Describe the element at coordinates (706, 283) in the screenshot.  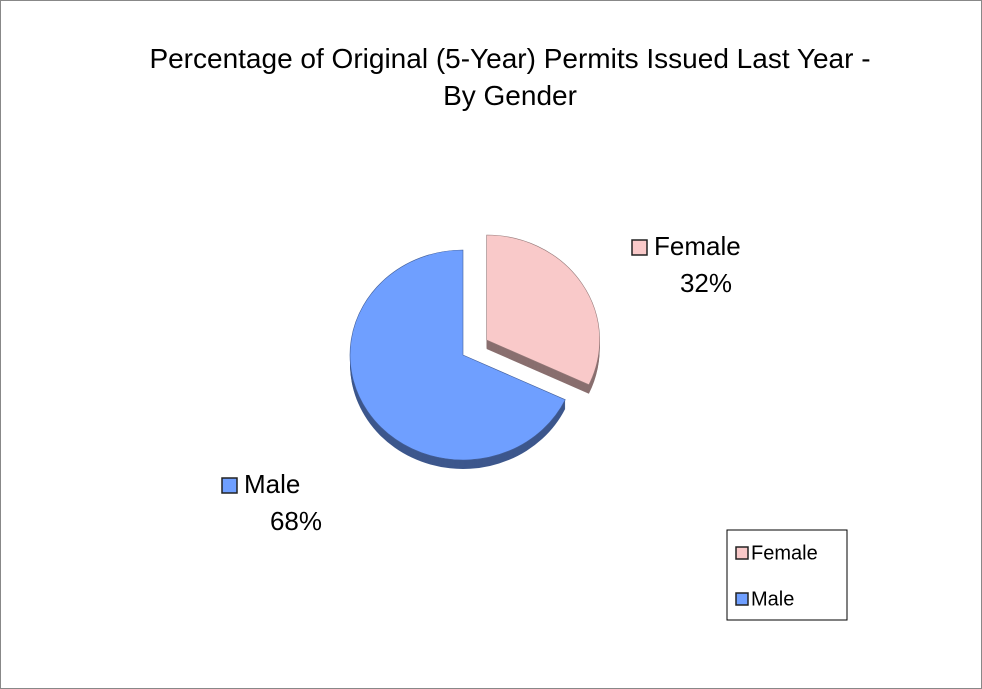
I see `data-label-value: 32%` at that location.